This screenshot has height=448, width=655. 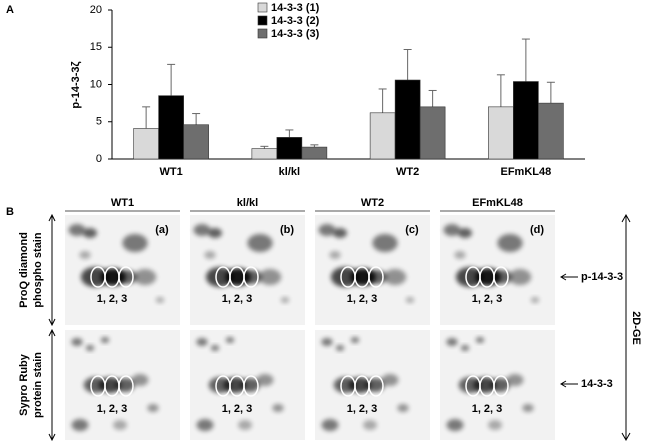 What do you see at coordinates (24, 270) in the screenshot?
I see `row-label: ProQ diamond` at bounding box center [24, 270].